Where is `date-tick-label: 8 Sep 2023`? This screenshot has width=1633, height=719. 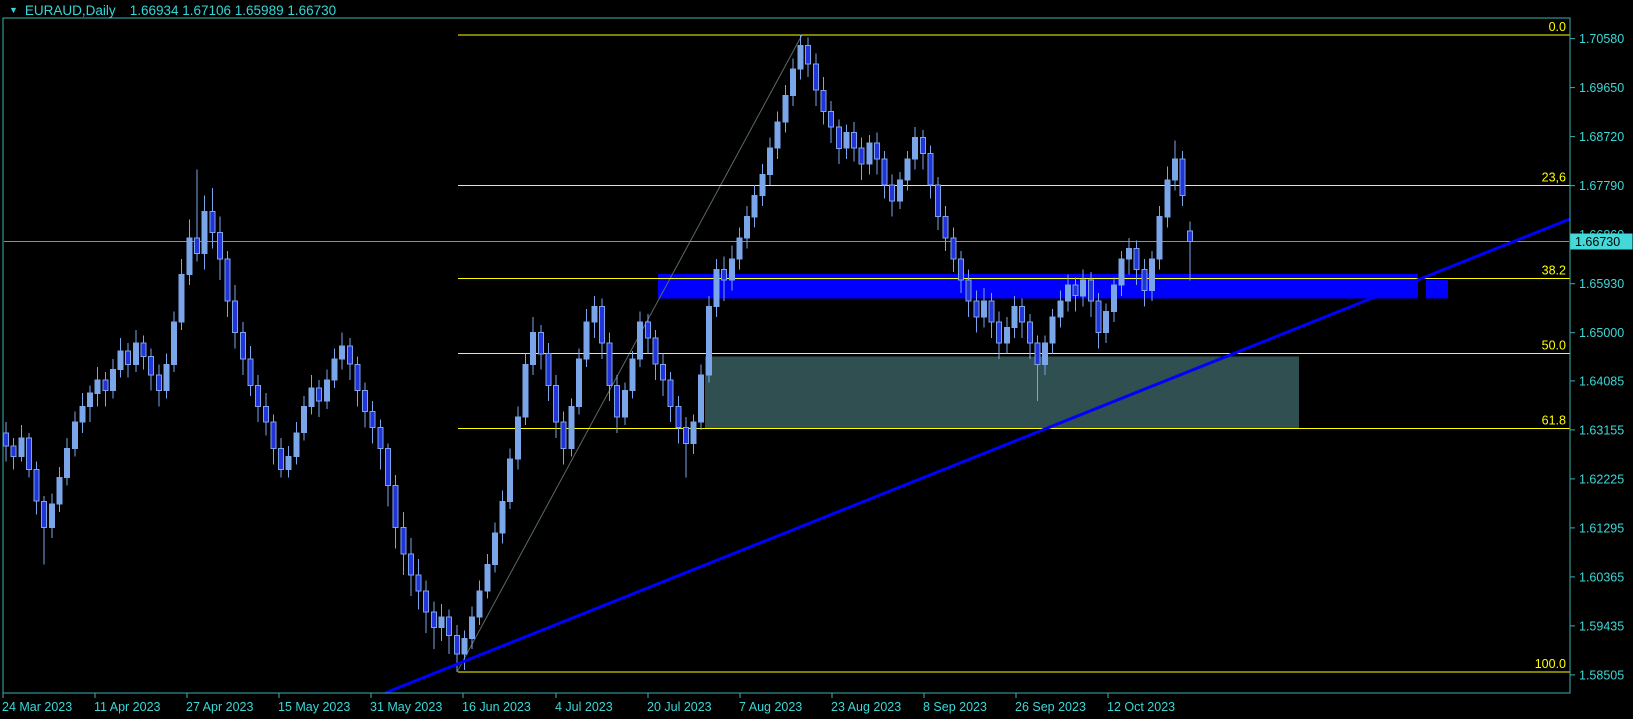 date-tick-label: 8 Sep 2023 is located at coordinates (955, 707).